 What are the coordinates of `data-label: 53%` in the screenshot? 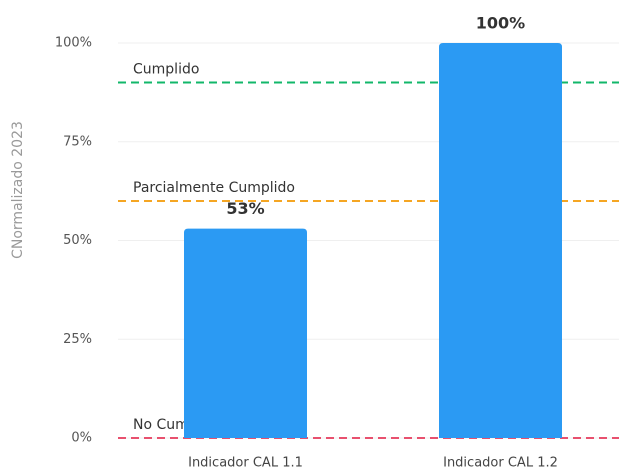 It's located at (245, 208).